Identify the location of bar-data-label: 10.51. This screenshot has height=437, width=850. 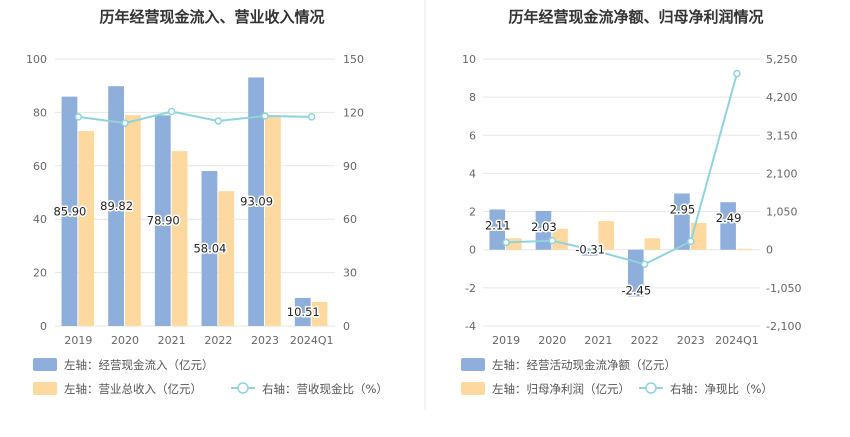
(303, 312).